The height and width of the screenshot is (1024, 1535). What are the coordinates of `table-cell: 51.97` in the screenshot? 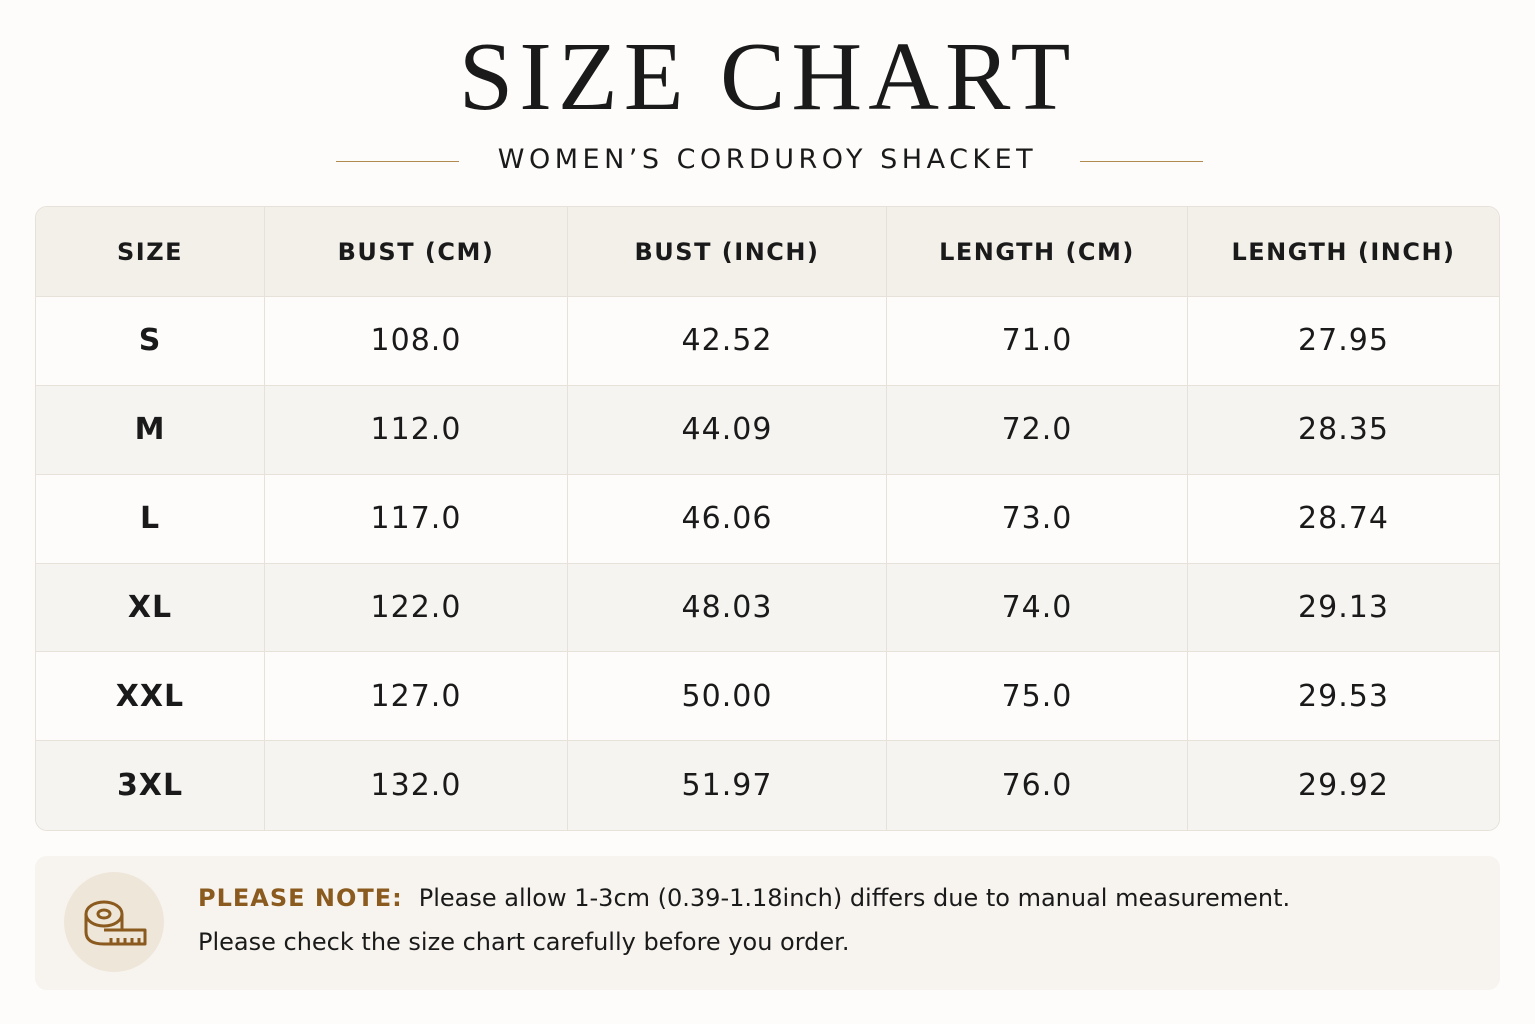 It's located at (727, 785).